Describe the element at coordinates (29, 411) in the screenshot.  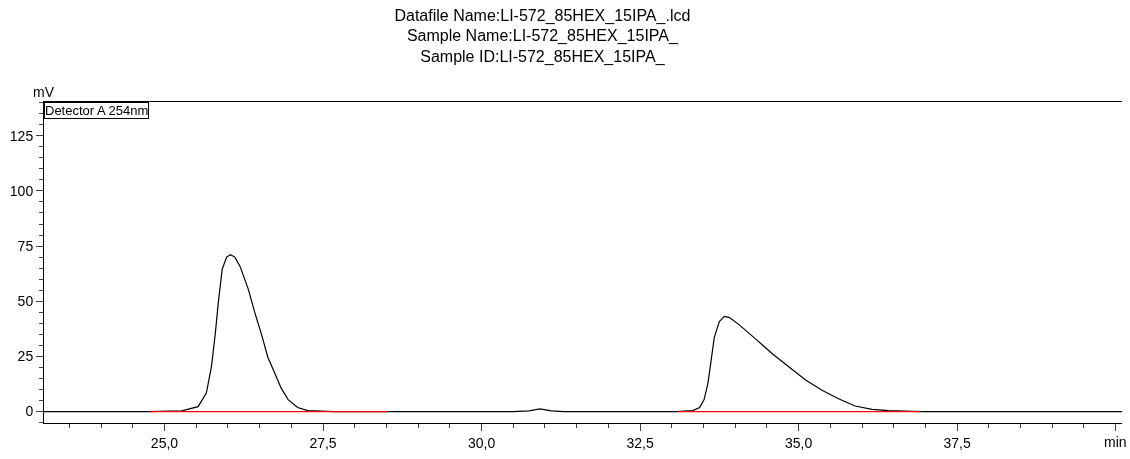
I see `y-tick-label: 0` at that location.